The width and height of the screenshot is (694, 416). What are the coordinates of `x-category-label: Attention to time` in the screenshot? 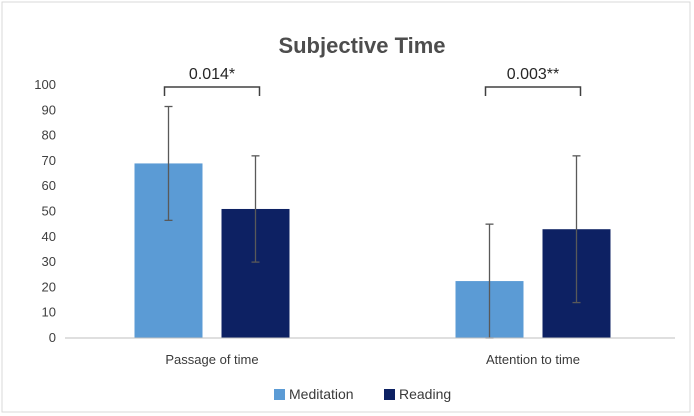 It's located at (533, 359).